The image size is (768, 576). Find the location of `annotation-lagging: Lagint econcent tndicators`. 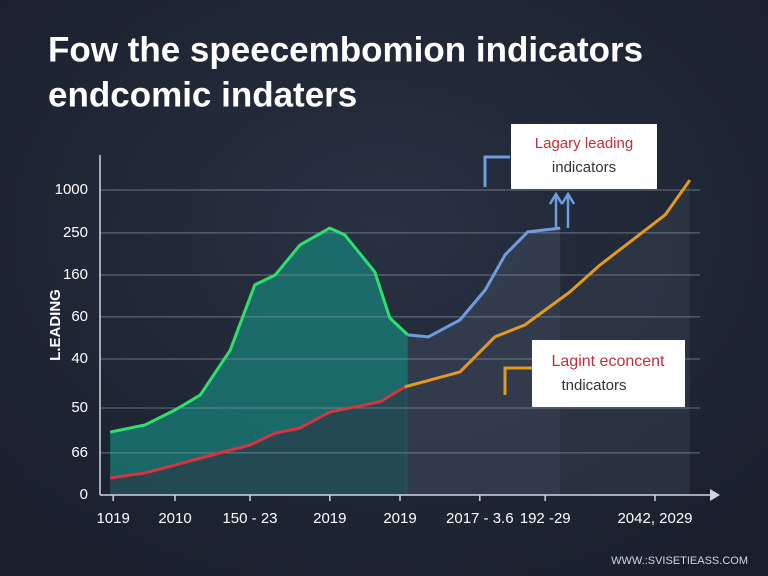

annotation-lagging: Lagint econcent tndicators is located at coordinates (594, 373).